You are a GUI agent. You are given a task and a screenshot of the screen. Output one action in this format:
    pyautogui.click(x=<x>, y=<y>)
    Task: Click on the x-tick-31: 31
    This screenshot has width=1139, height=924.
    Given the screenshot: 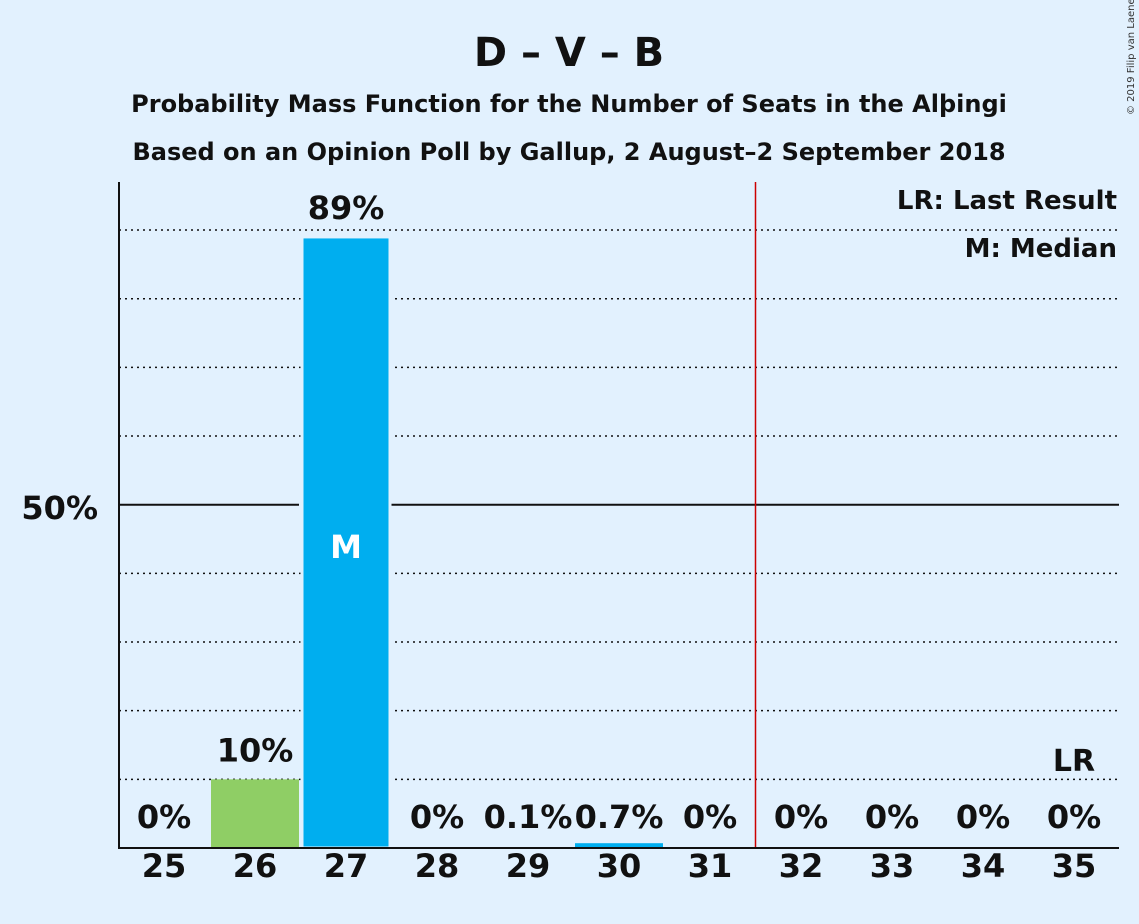 What is the action you would take?
    pyautogui.click(x=710, y=866)
    